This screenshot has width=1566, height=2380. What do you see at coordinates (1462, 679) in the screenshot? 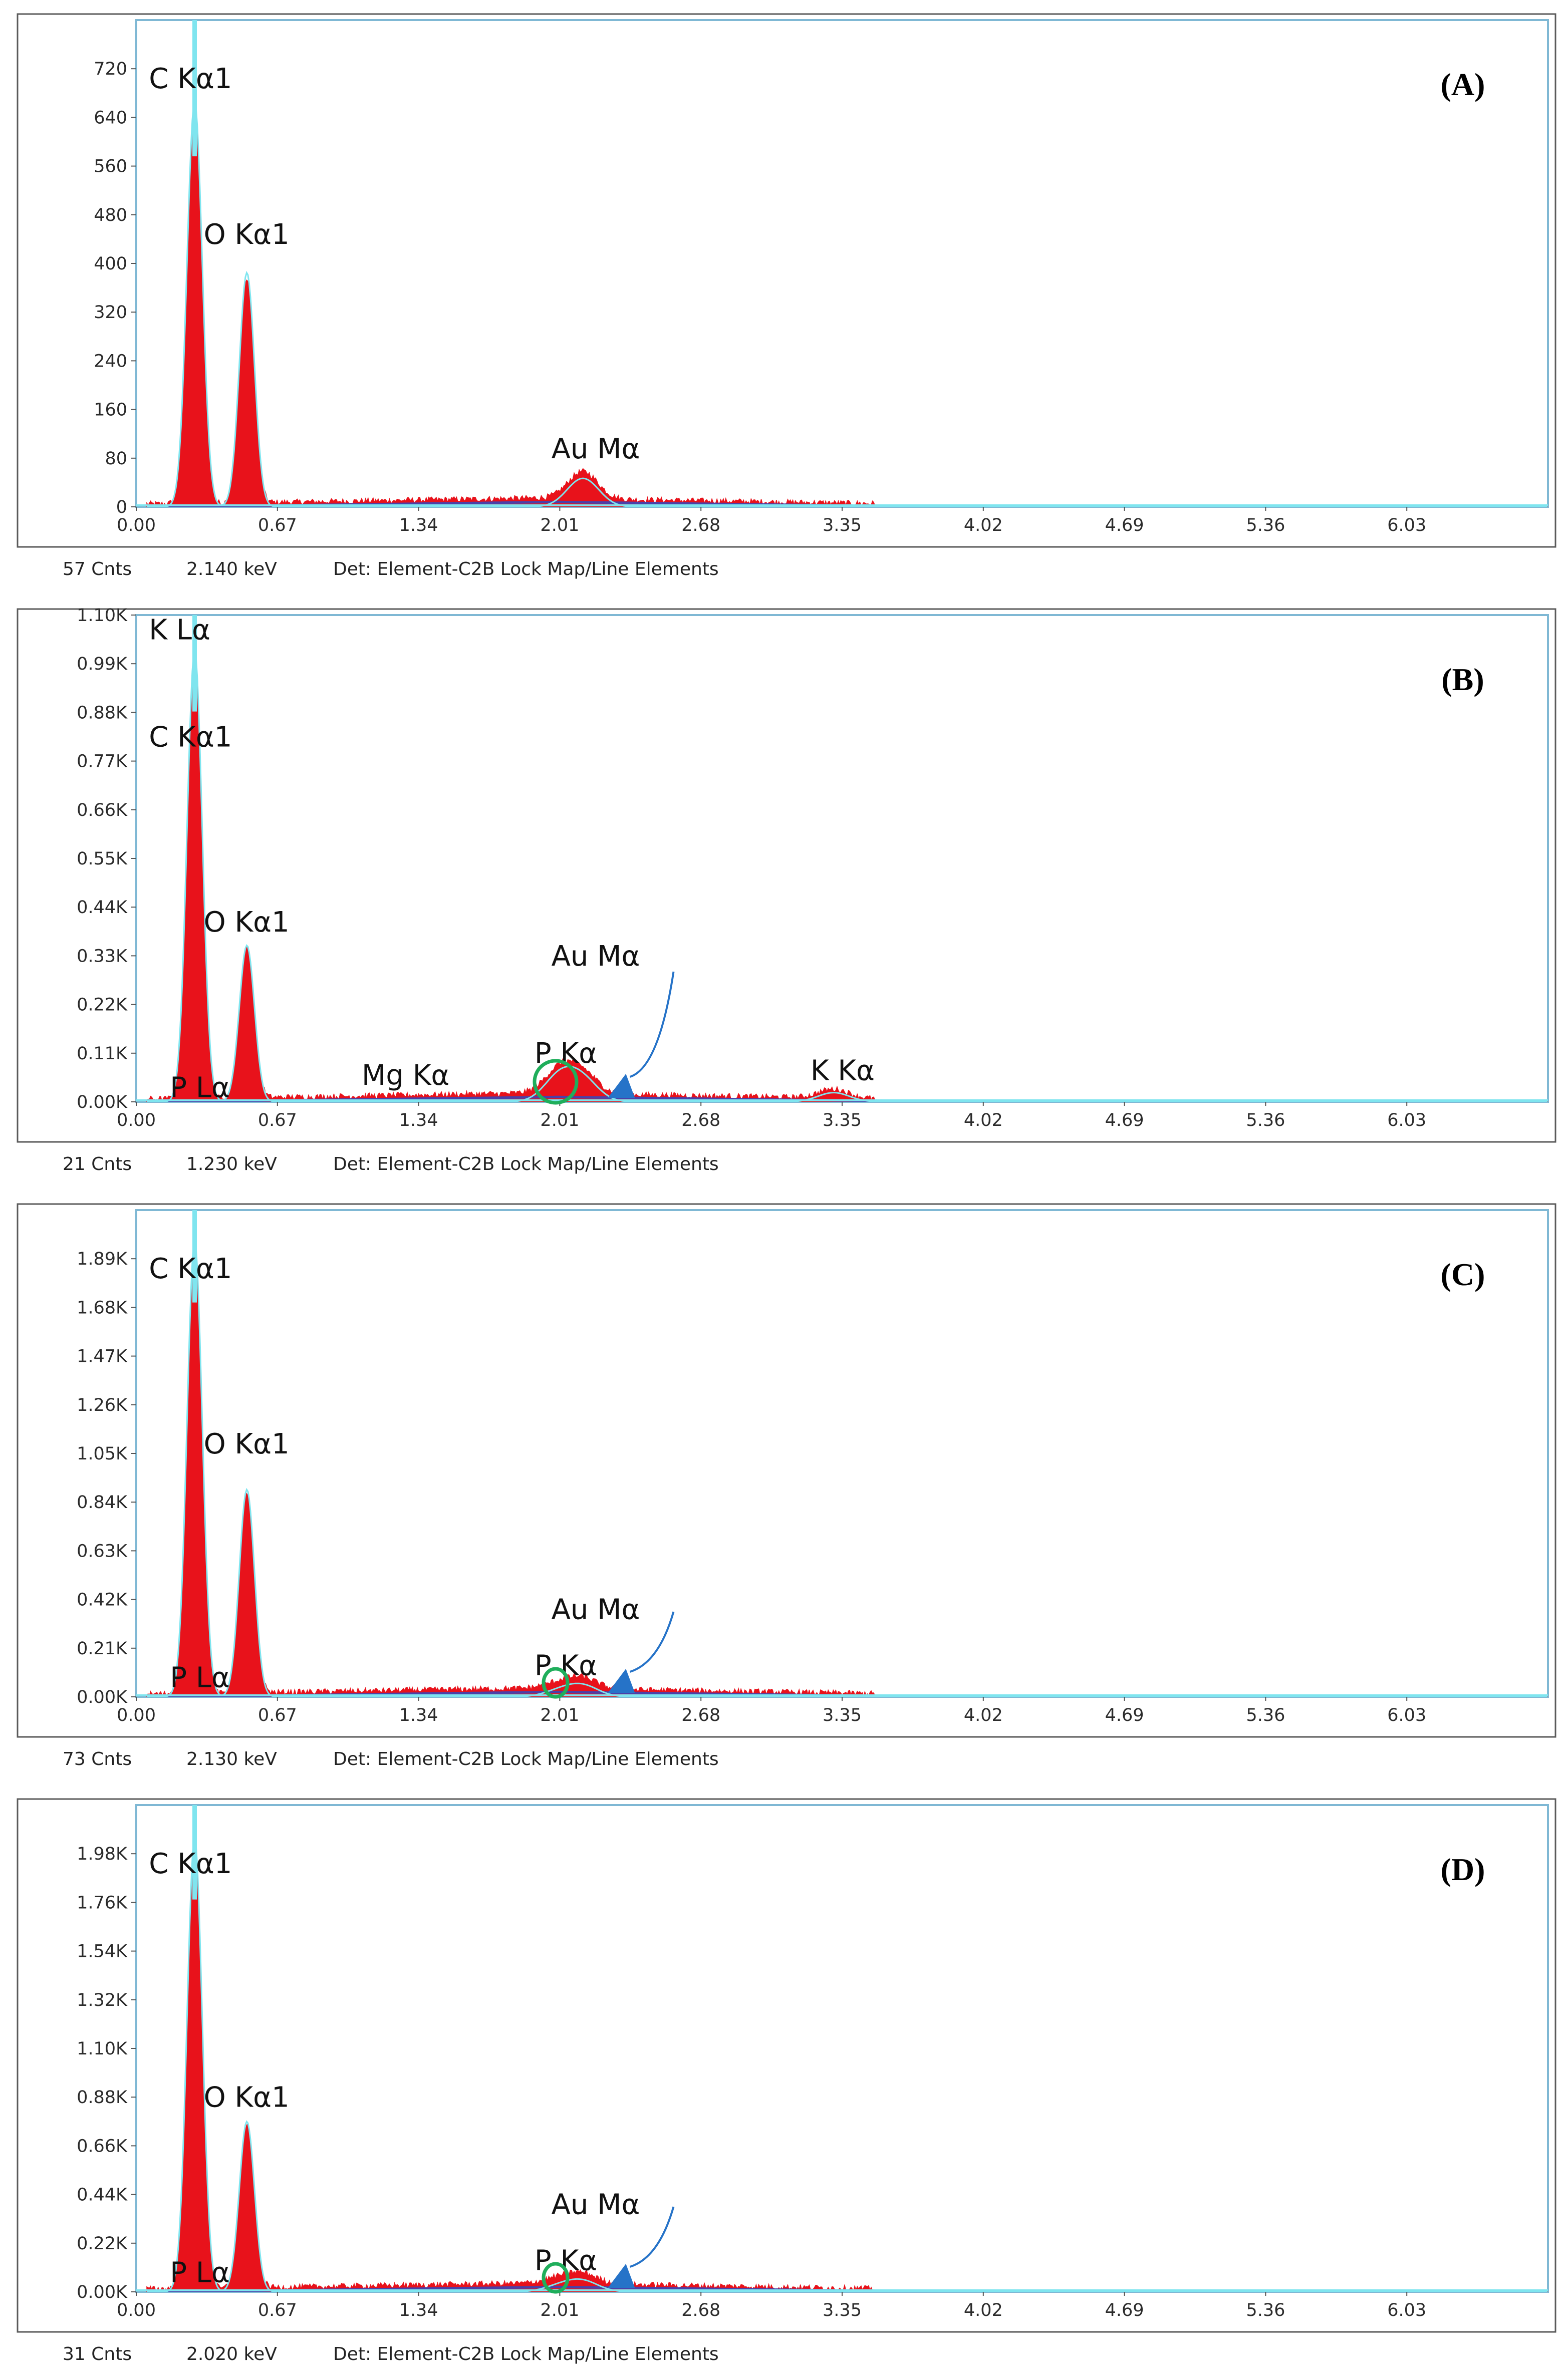
I see `panel-letter: (B)` at bounding box center [1462, 679].